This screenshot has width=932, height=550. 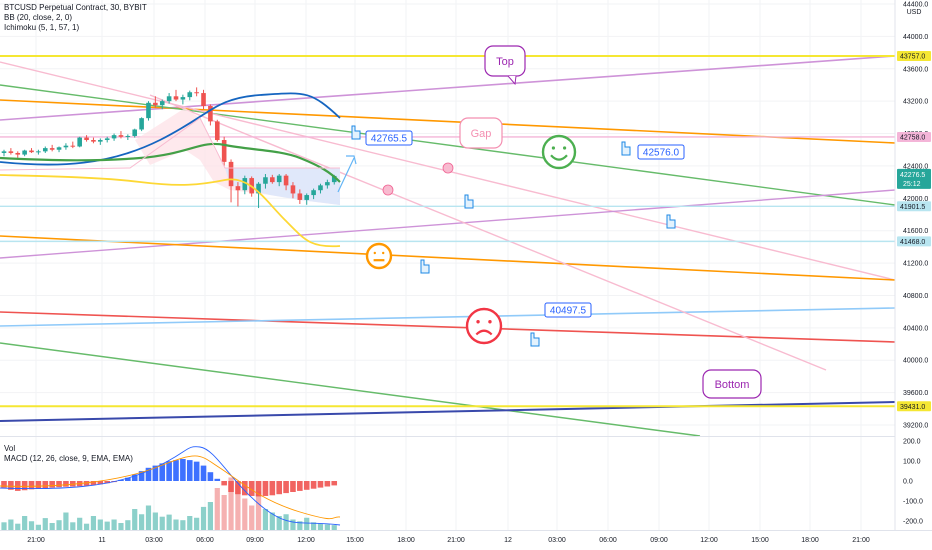 I want to click on sad-face-icon, so click(x=484, y=326).